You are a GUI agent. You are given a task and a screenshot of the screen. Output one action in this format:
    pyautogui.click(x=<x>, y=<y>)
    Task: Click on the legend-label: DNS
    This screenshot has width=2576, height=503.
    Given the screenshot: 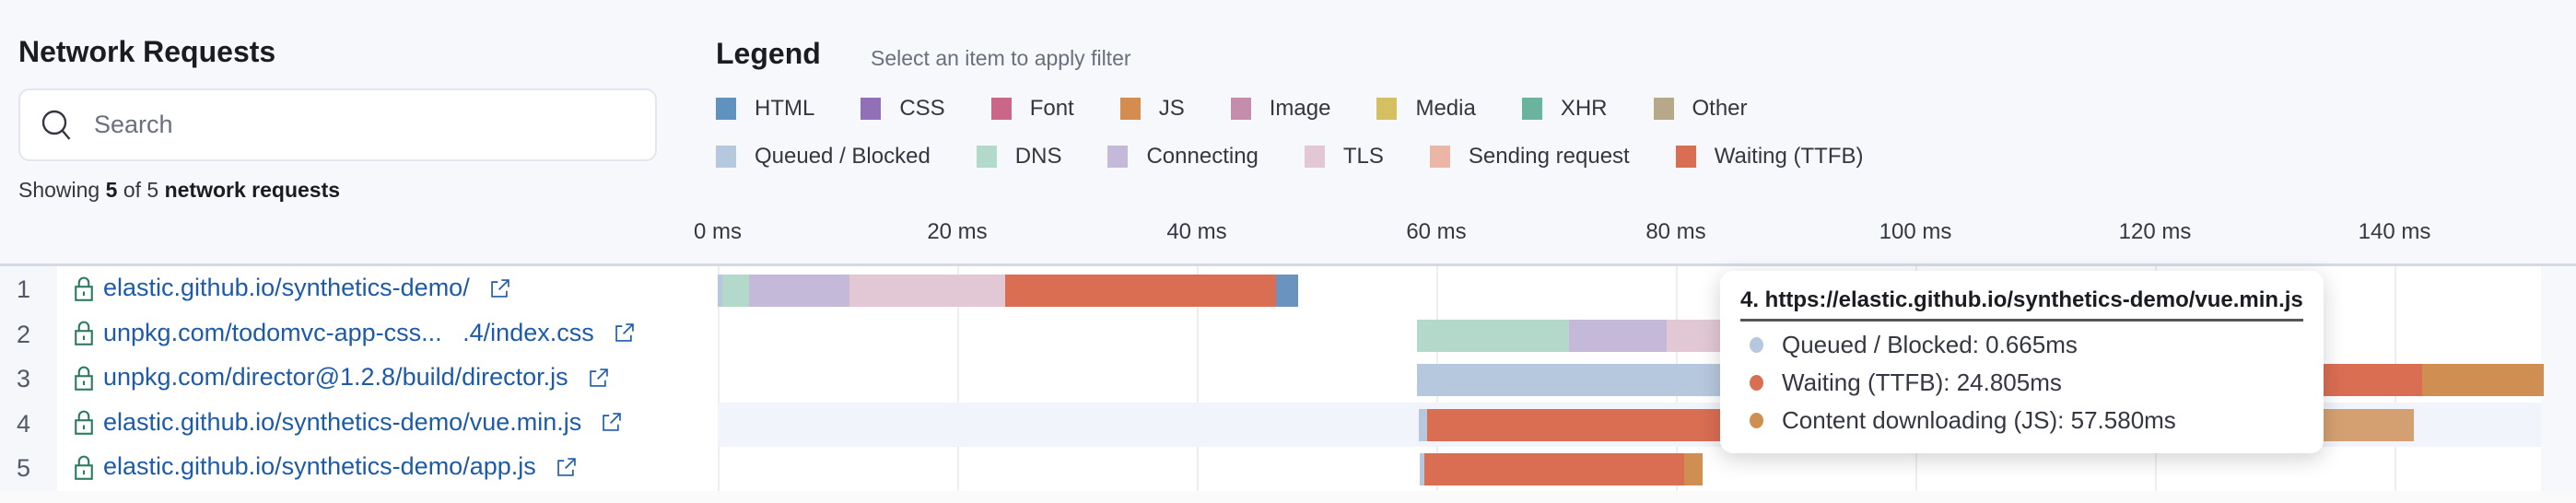 What is the action you would take?
    pyautogui.click(x=1038, y=156)
    